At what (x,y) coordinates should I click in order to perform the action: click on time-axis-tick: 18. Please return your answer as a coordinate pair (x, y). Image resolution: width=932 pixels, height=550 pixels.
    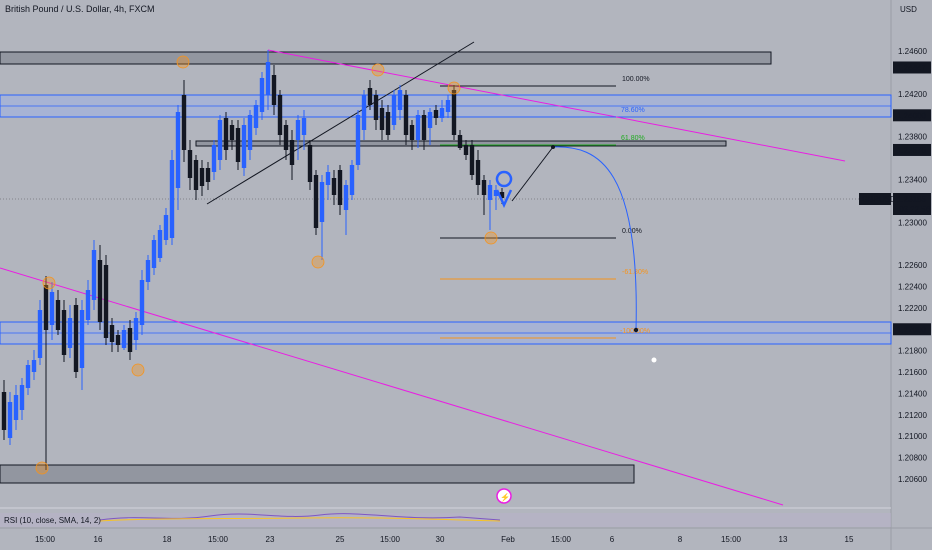
    Looking at the image, I should click on (167, 539).